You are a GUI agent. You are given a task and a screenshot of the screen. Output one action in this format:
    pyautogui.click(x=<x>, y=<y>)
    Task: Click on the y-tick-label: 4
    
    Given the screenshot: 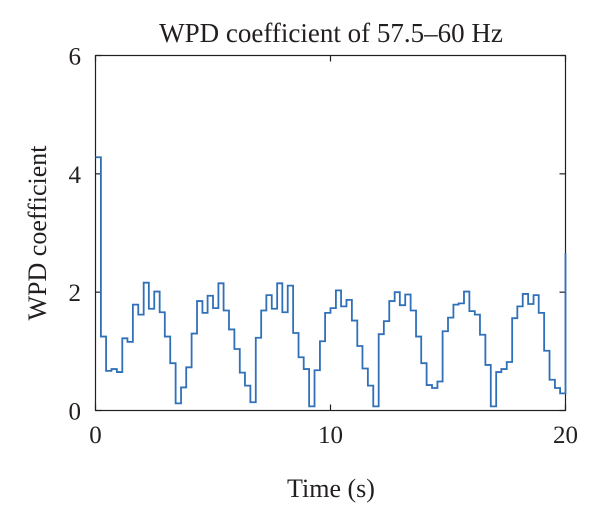 What is the action you would take?
    pyautogui.click(x=75, y=175)
    